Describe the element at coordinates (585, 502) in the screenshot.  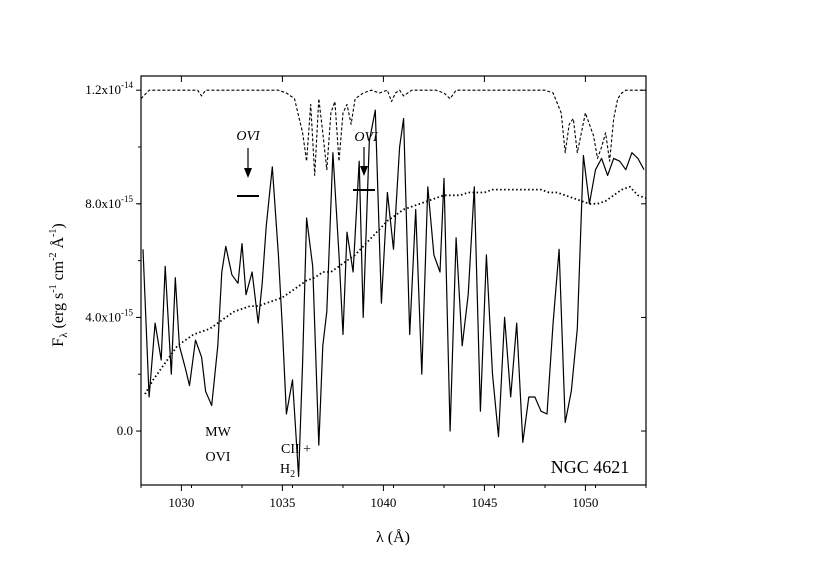
I see `x-tick-label: 1050` at that location.